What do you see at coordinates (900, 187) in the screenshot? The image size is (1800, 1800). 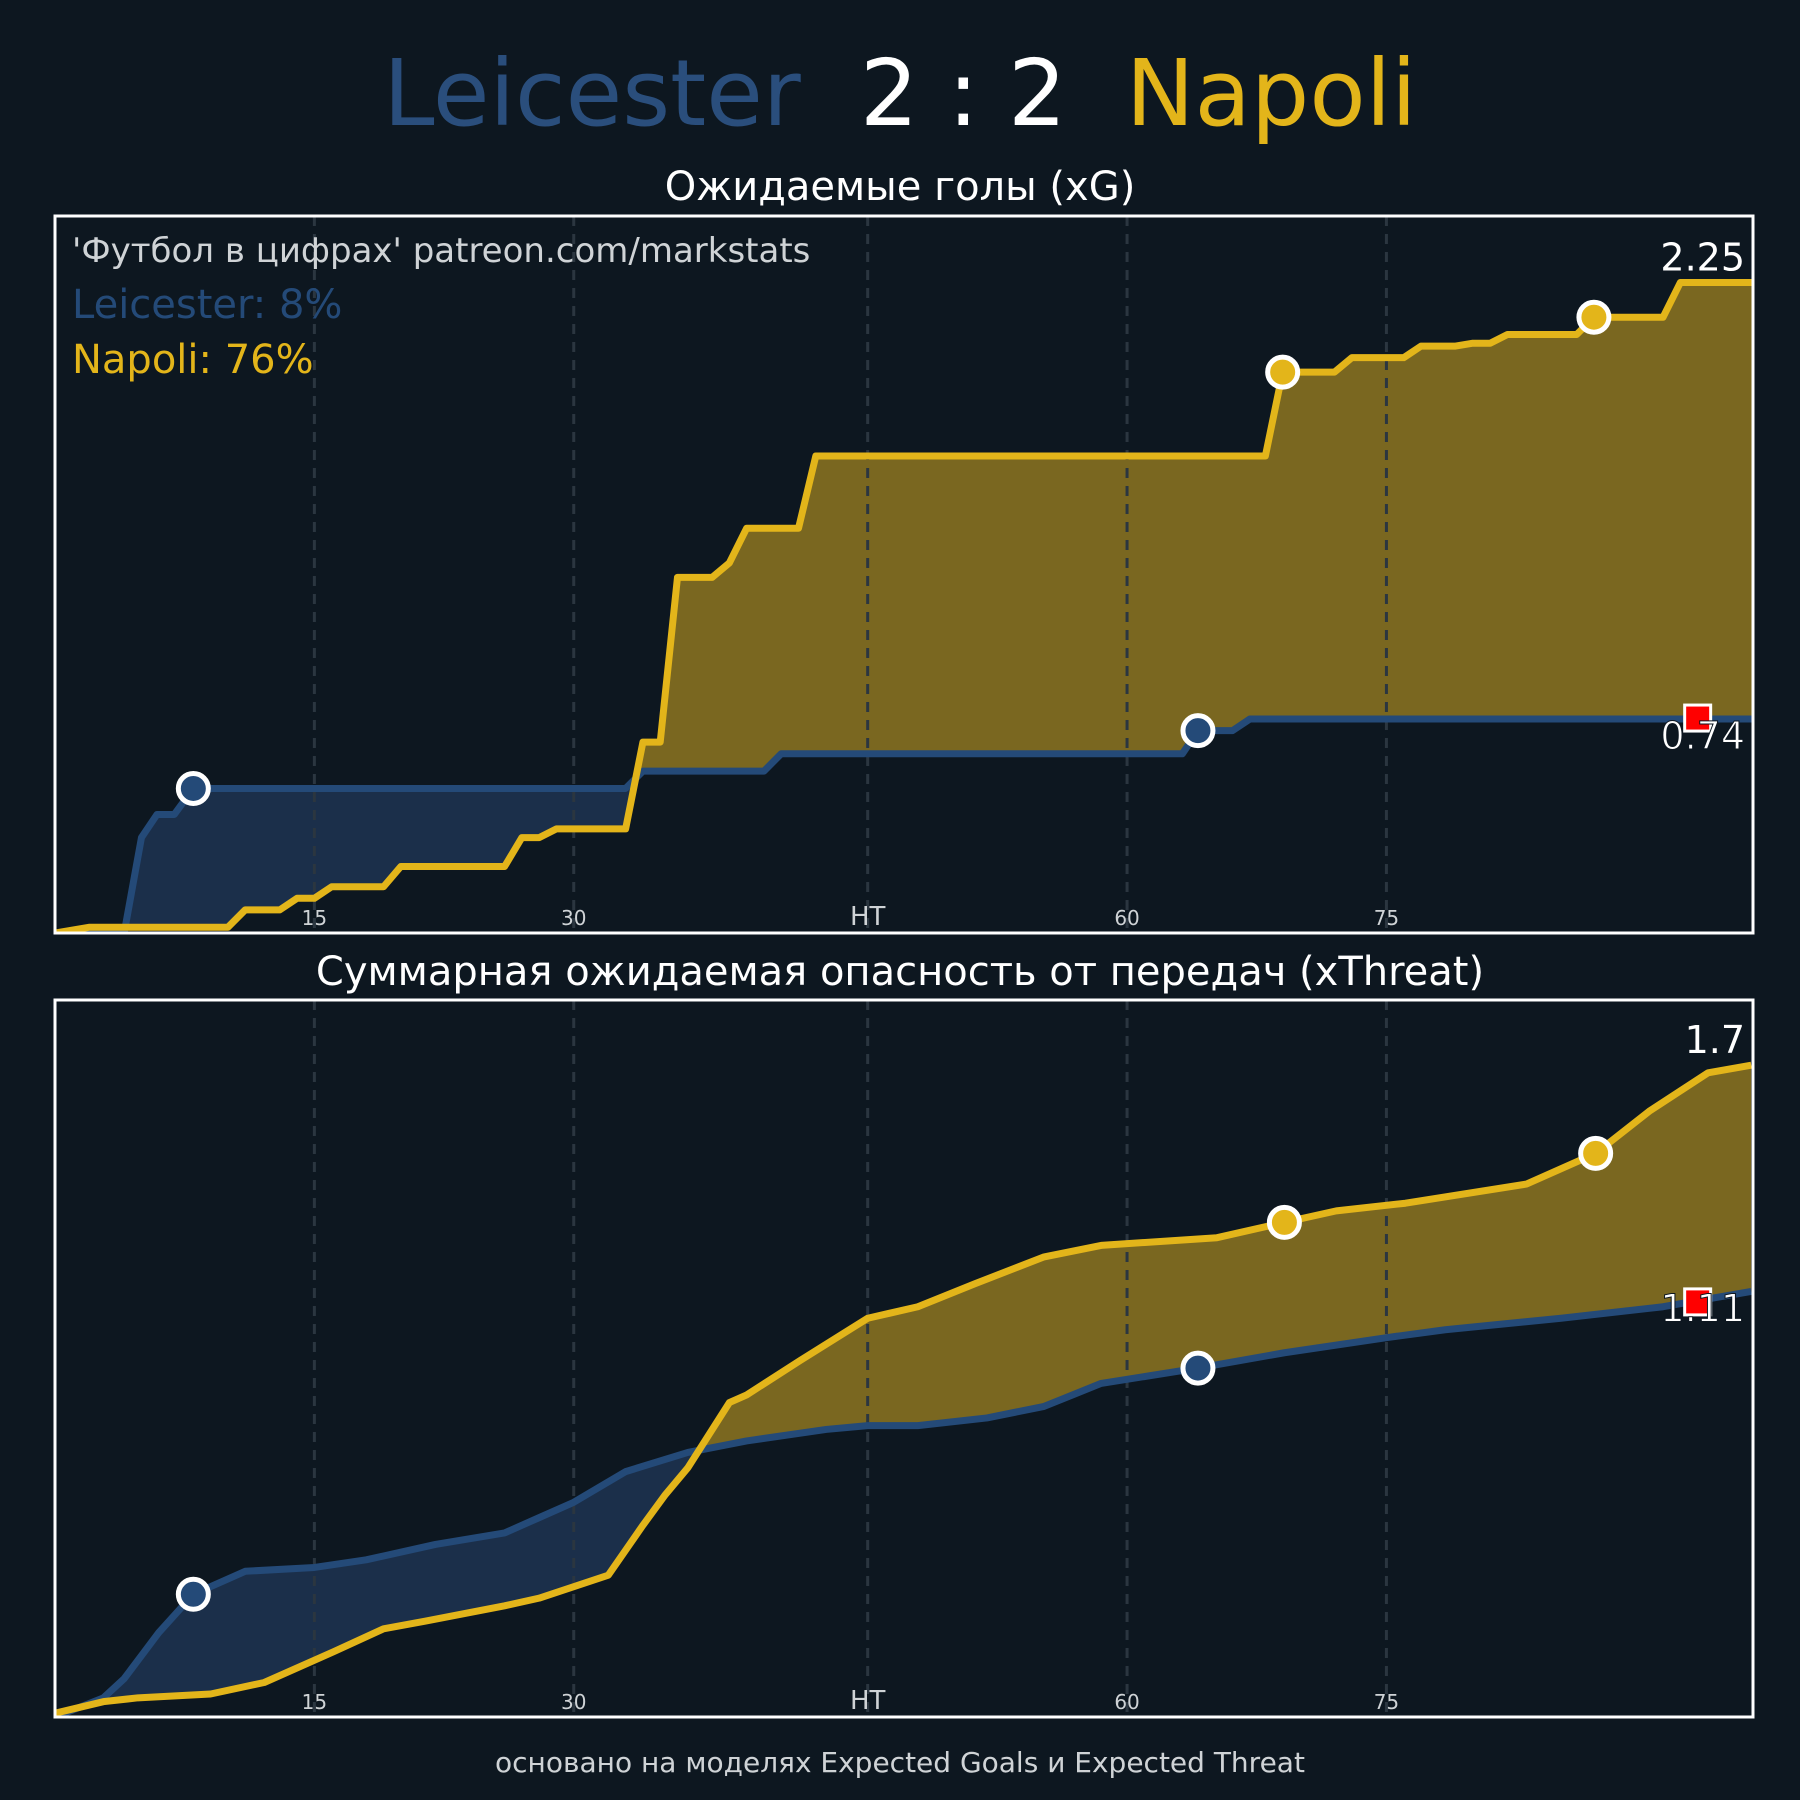 I see `xg-panel-title: Ожидаемые голы (xG)` at bounding box center [900, 187].